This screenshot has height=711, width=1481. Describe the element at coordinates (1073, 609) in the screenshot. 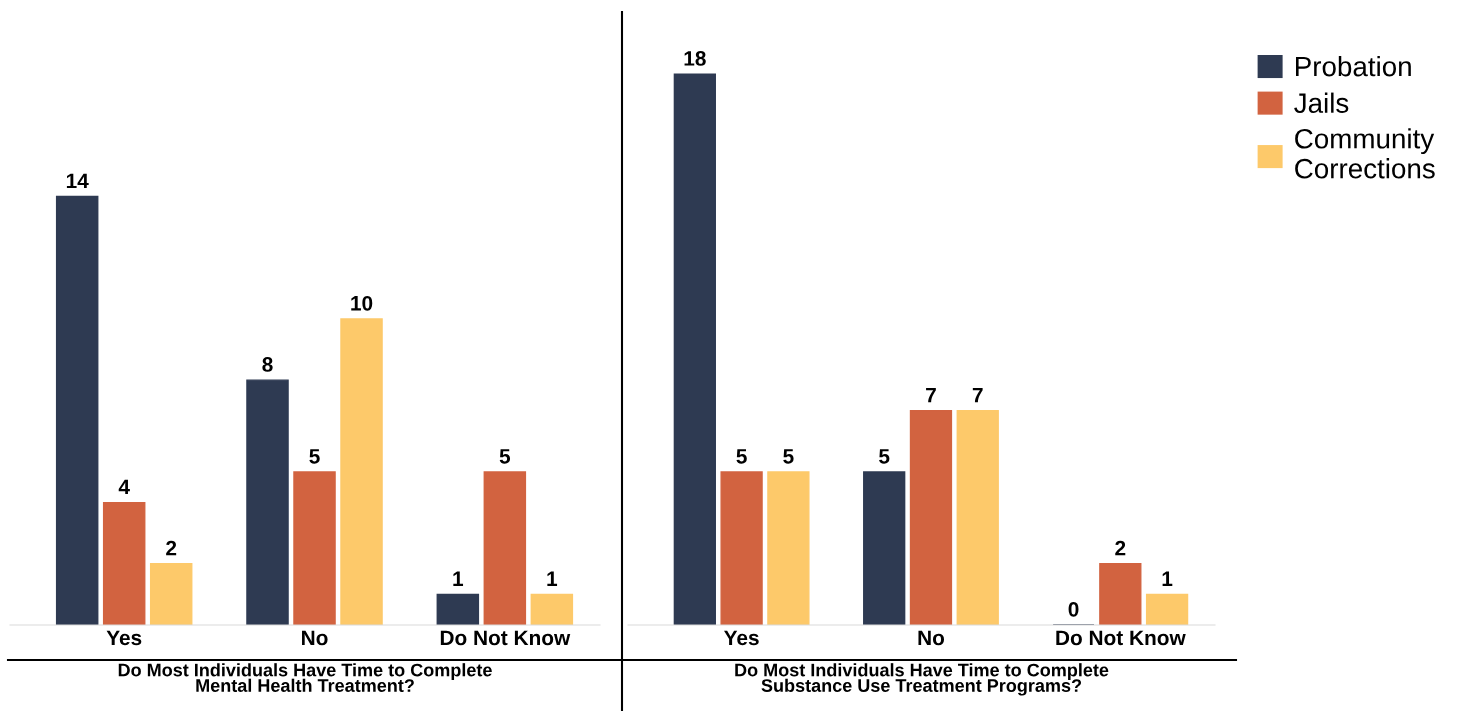

I see `data-label: 0` at that location.